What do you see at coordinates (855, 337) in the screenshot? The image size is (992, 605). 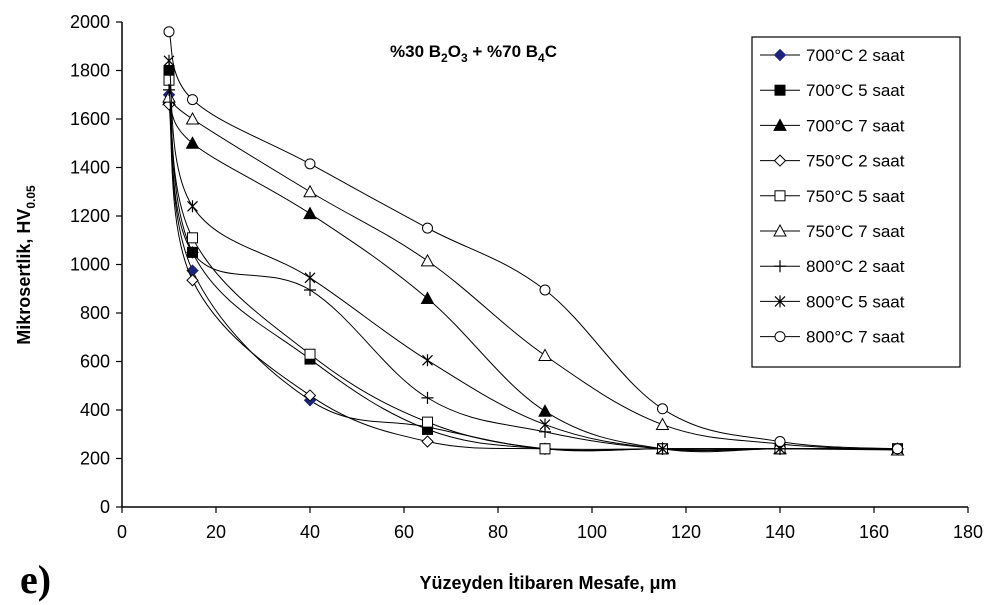 I see `legend-label: 800°C 7 saat` at bounding box center [855, 337].